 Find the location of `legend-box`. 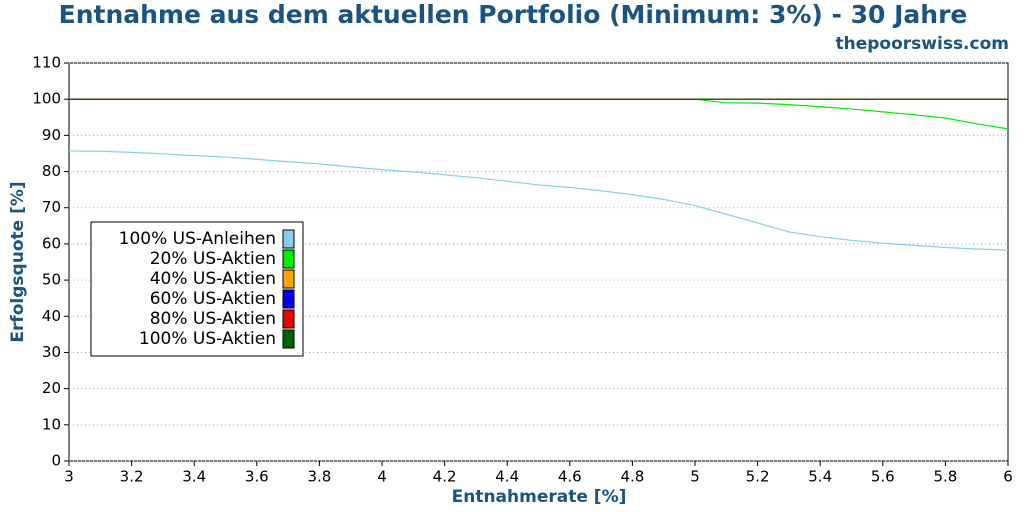

legend-box is located at coordinates (197, 289).